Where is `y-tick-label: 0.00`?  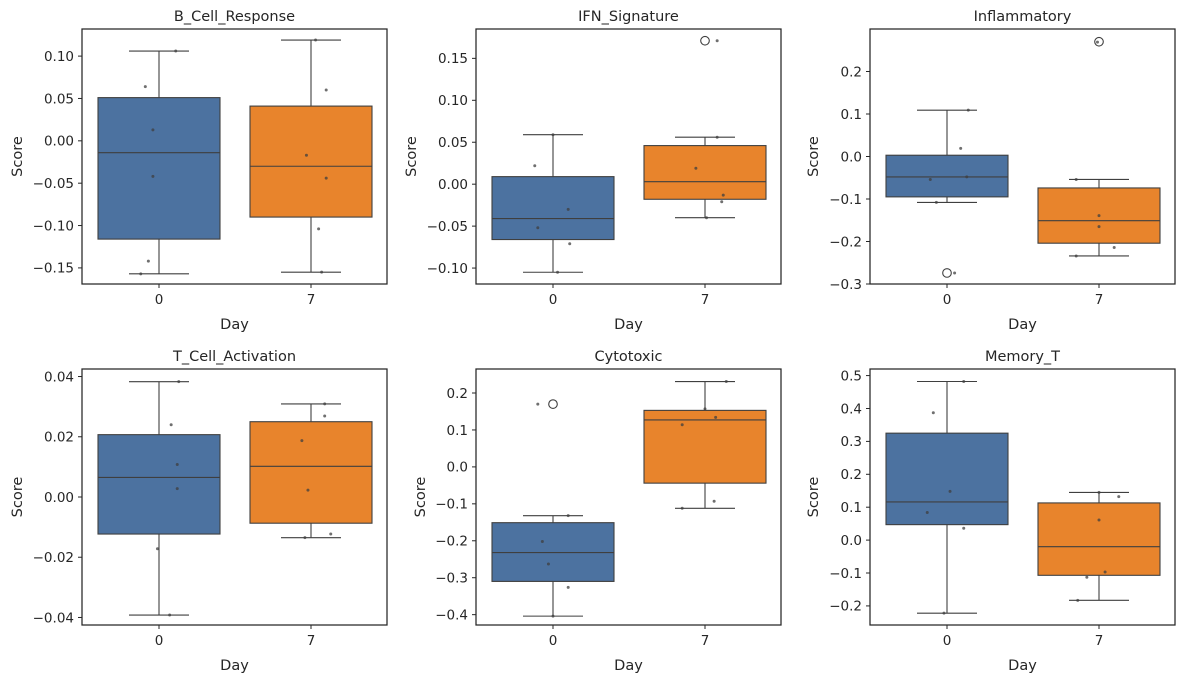
y-tick-label: 0.00 is located at coordinates (453, 185).